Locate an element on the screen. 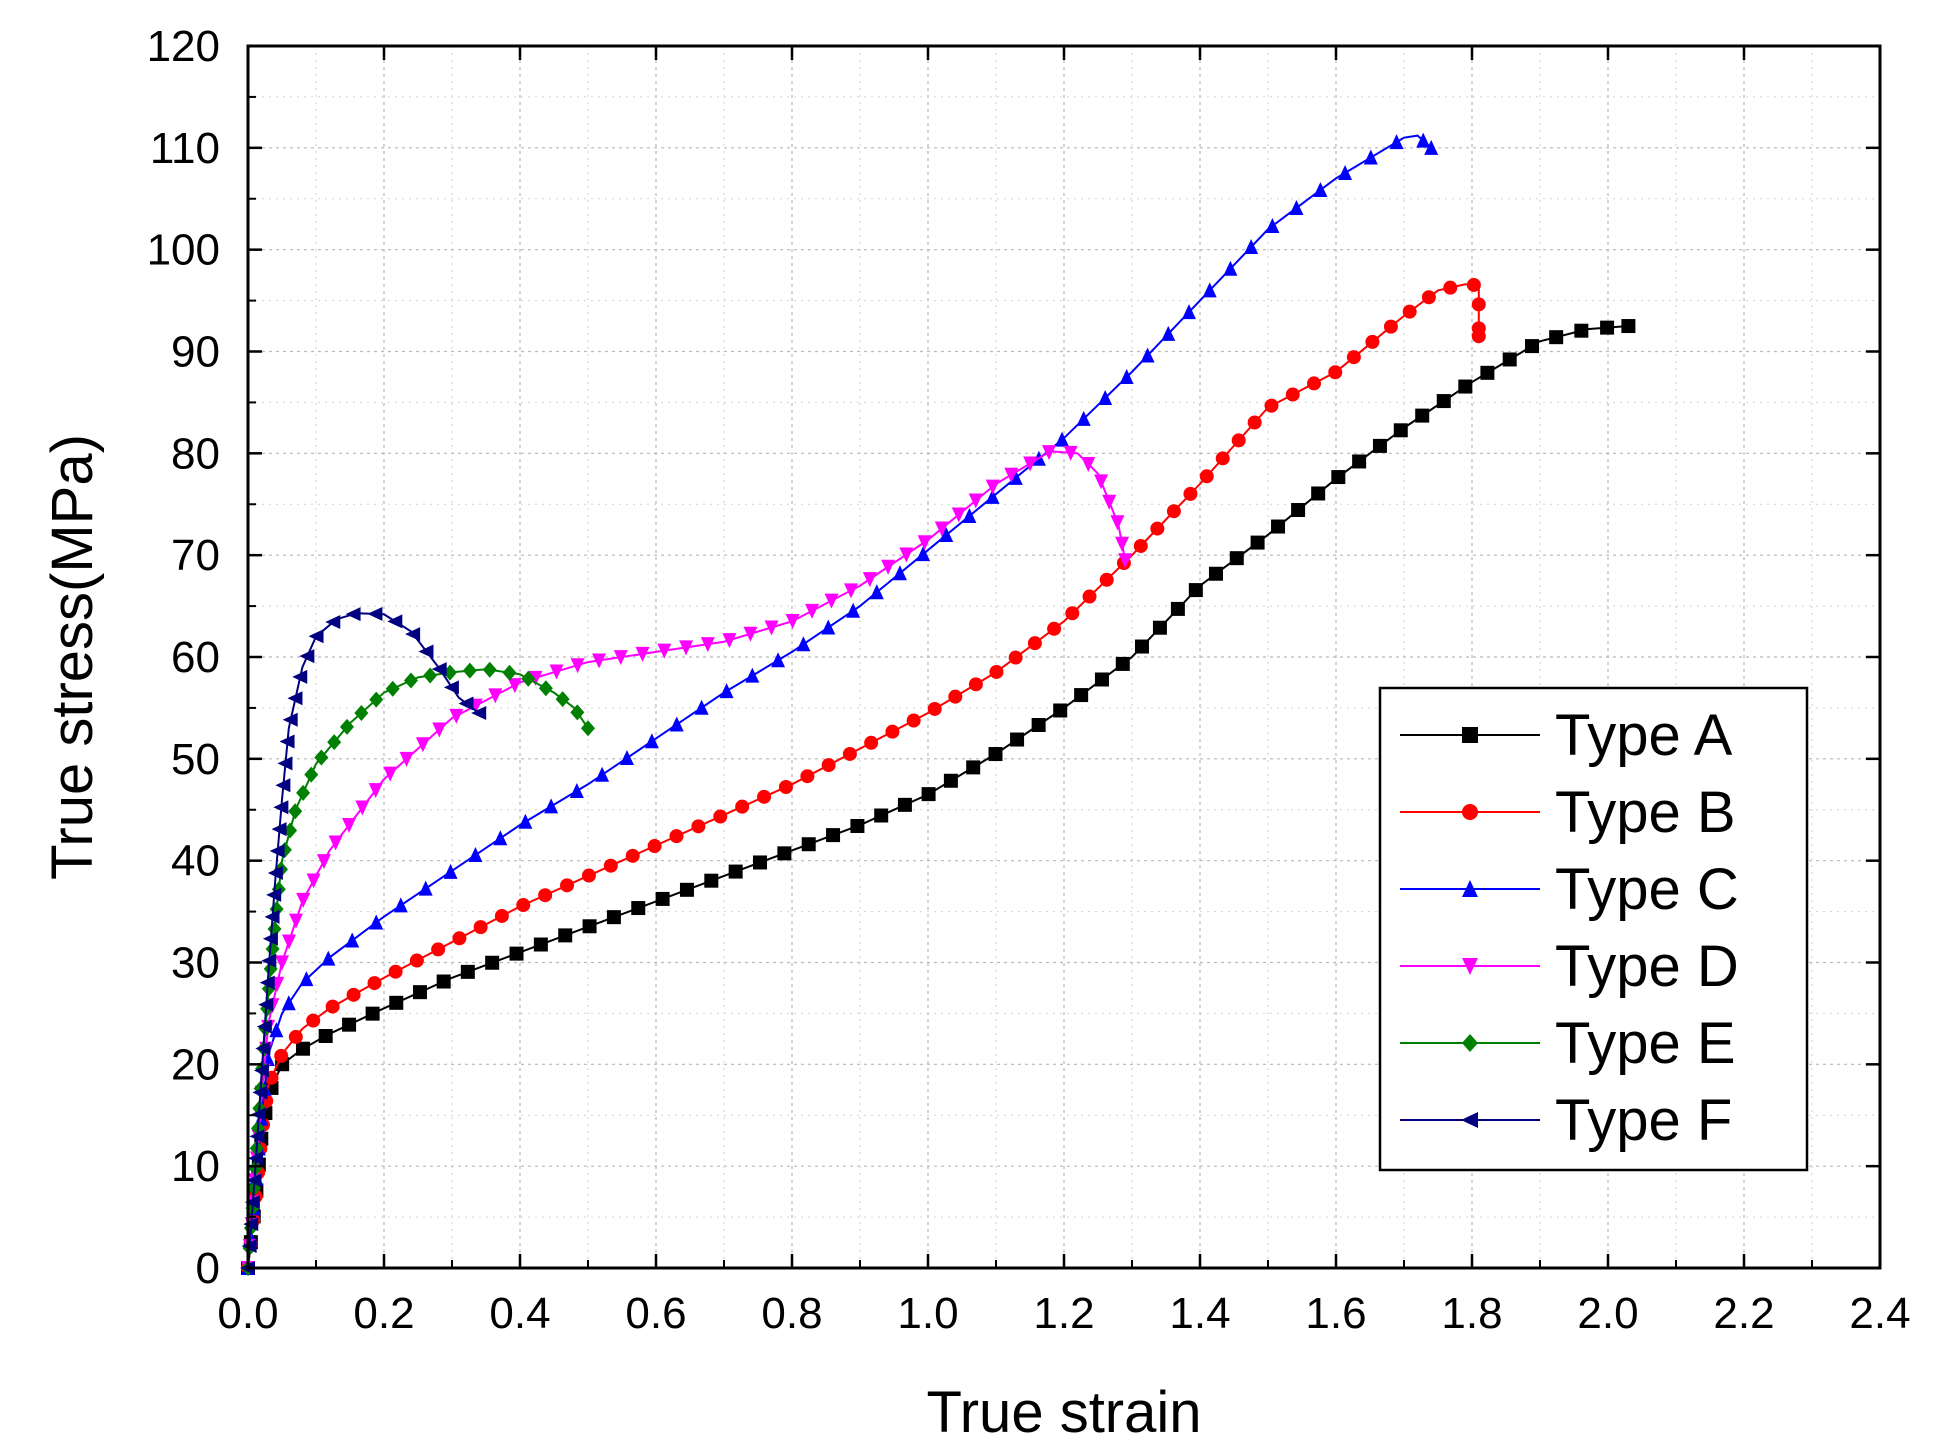 This screenshot has width=1947, height=1449. y-tick-label: 20 is located at coordinates (195, 1064).